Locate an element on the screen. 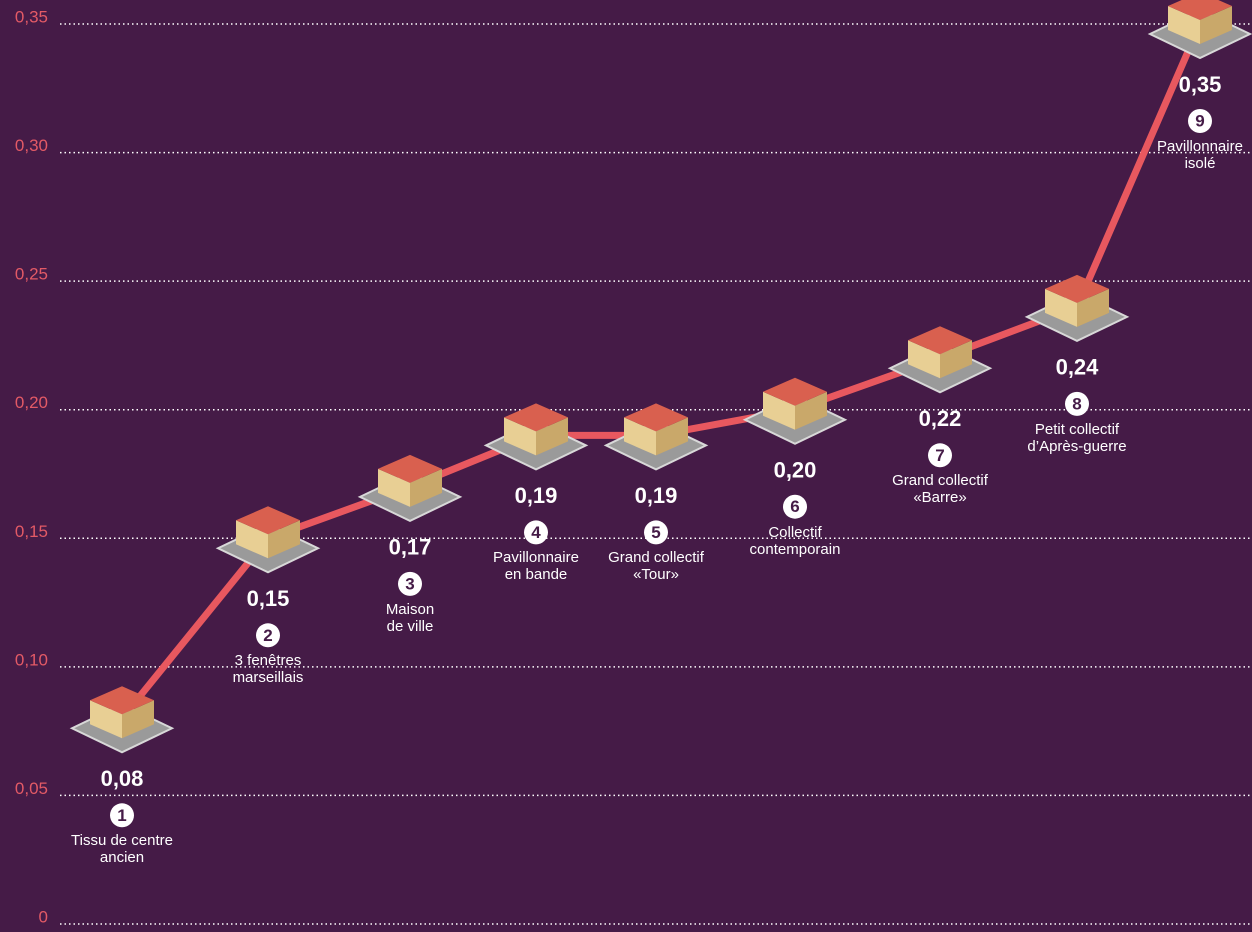 The width and height of the screenshot is (1252, 932). number-label: 4 is located at coordinates (536, 532).